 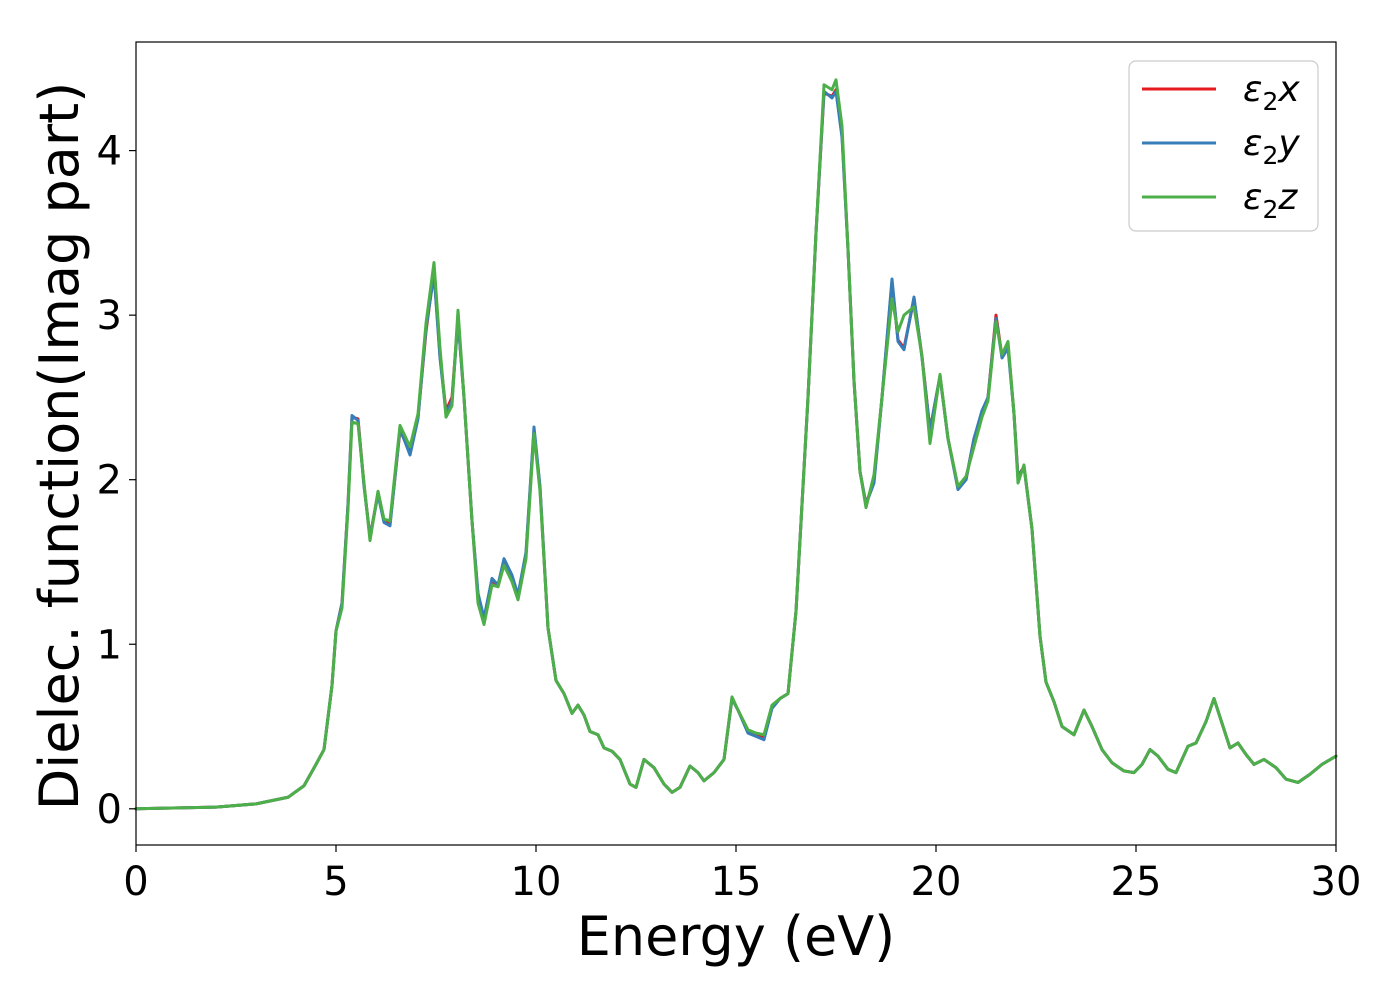 I want to click on y-tick-label: 1, so click(x=109, y=645).